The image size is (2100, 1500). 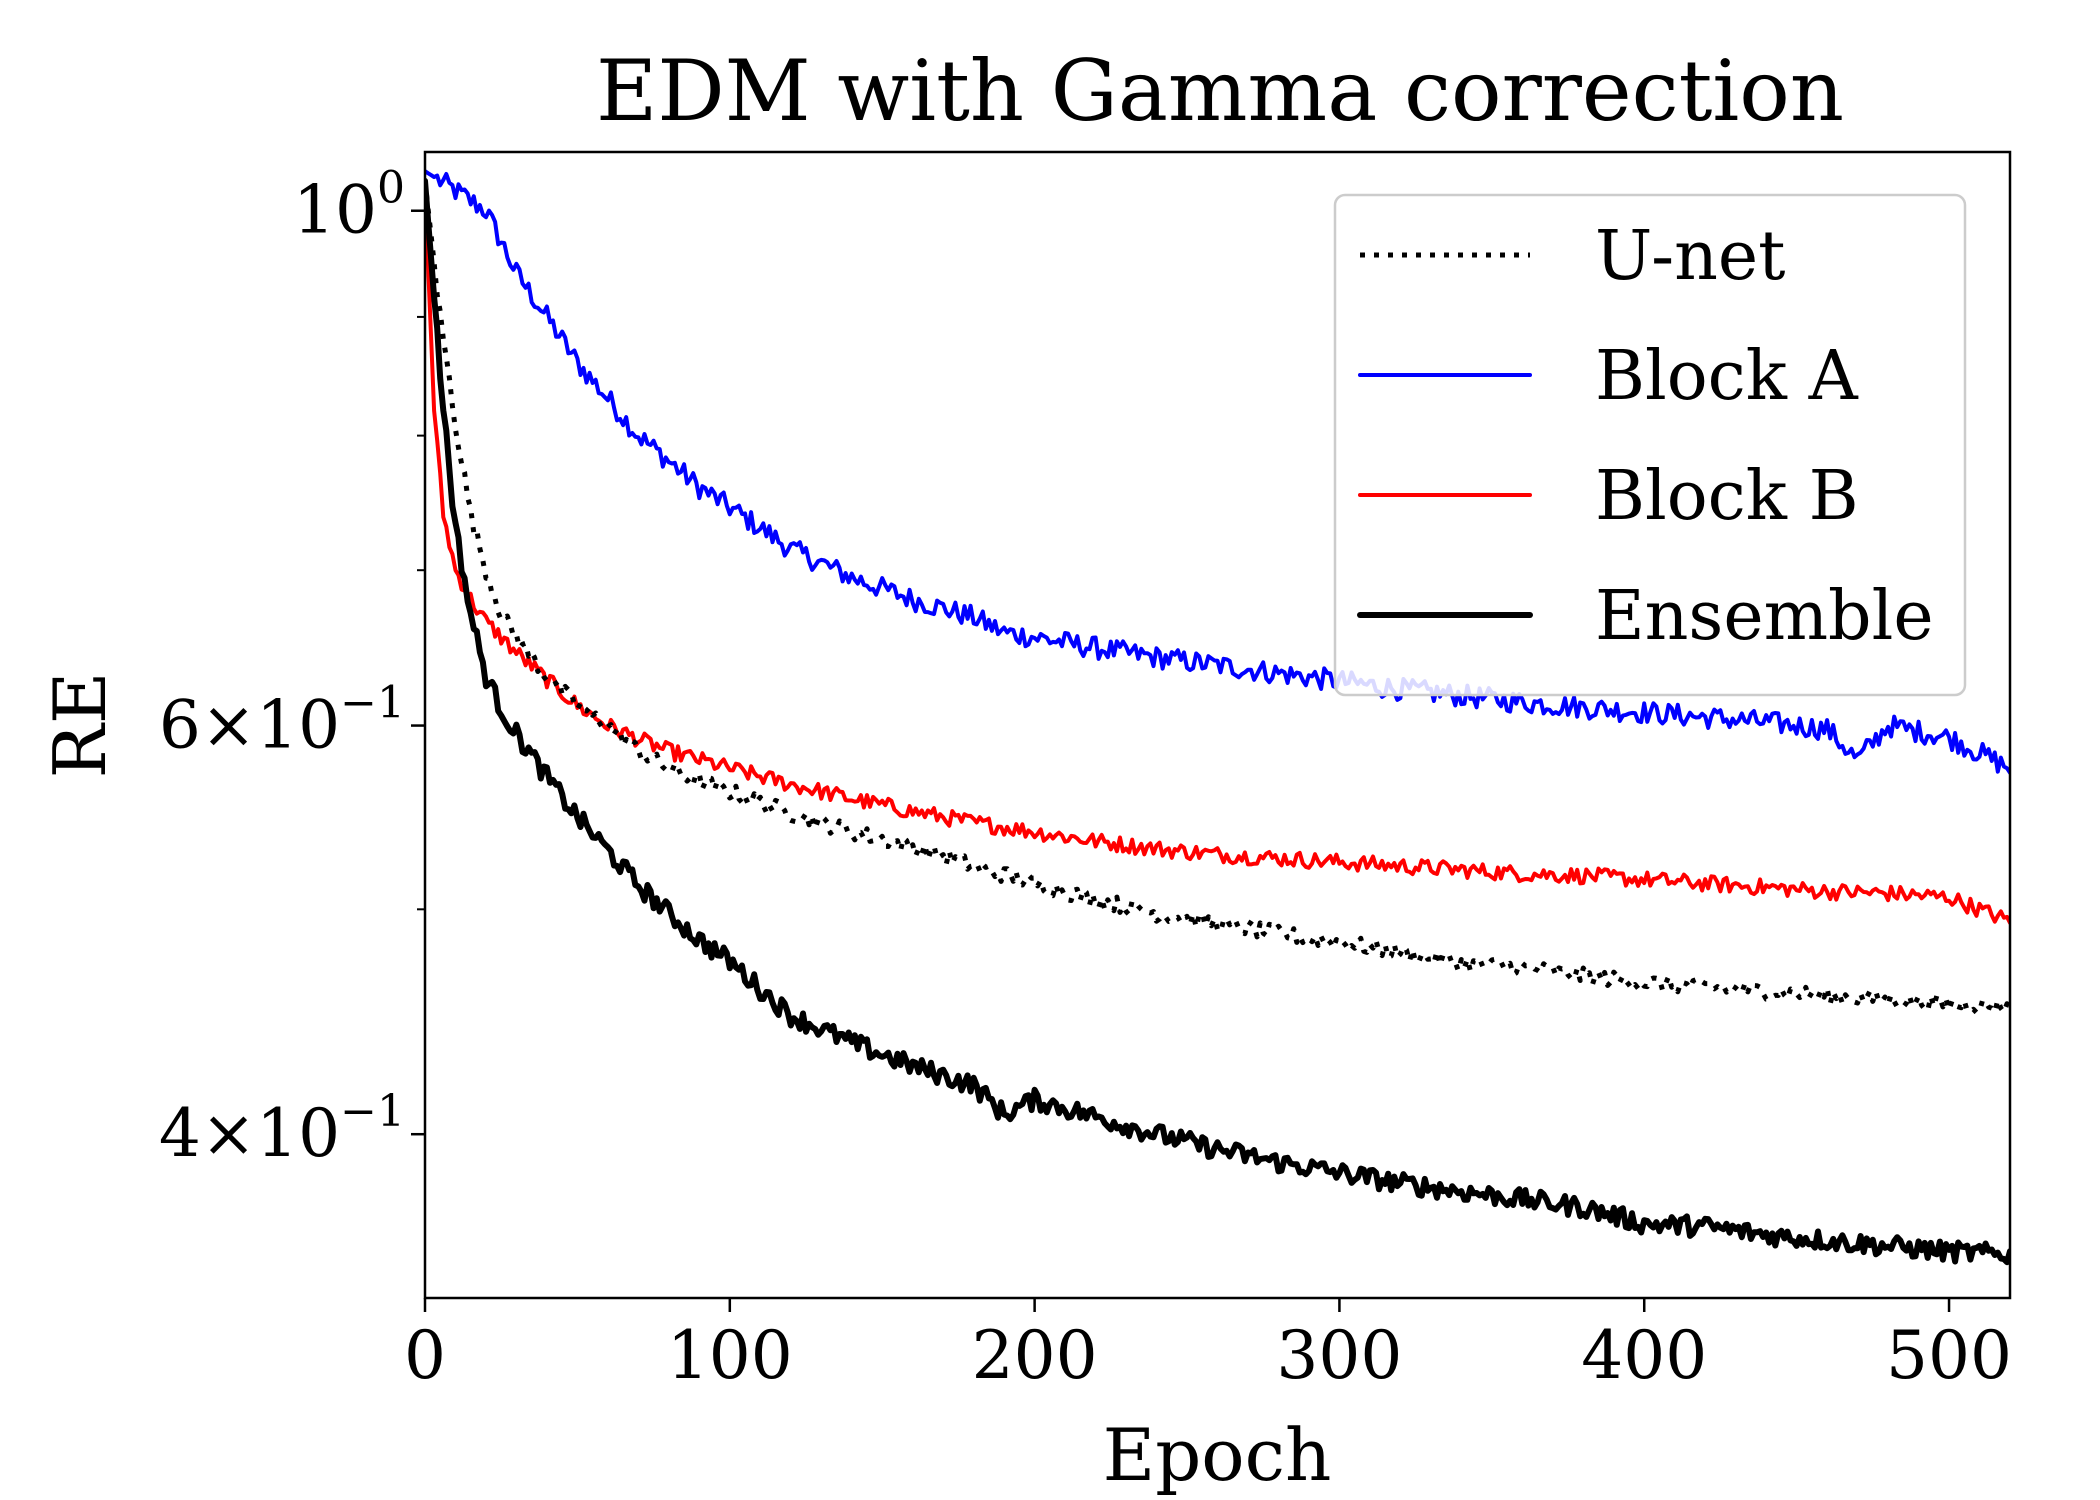 What do you see at coordinates (1220, 91) in the screenshot?
I see `chart-title: EDM with Gamma correction` at bounding box center [1220, 91].